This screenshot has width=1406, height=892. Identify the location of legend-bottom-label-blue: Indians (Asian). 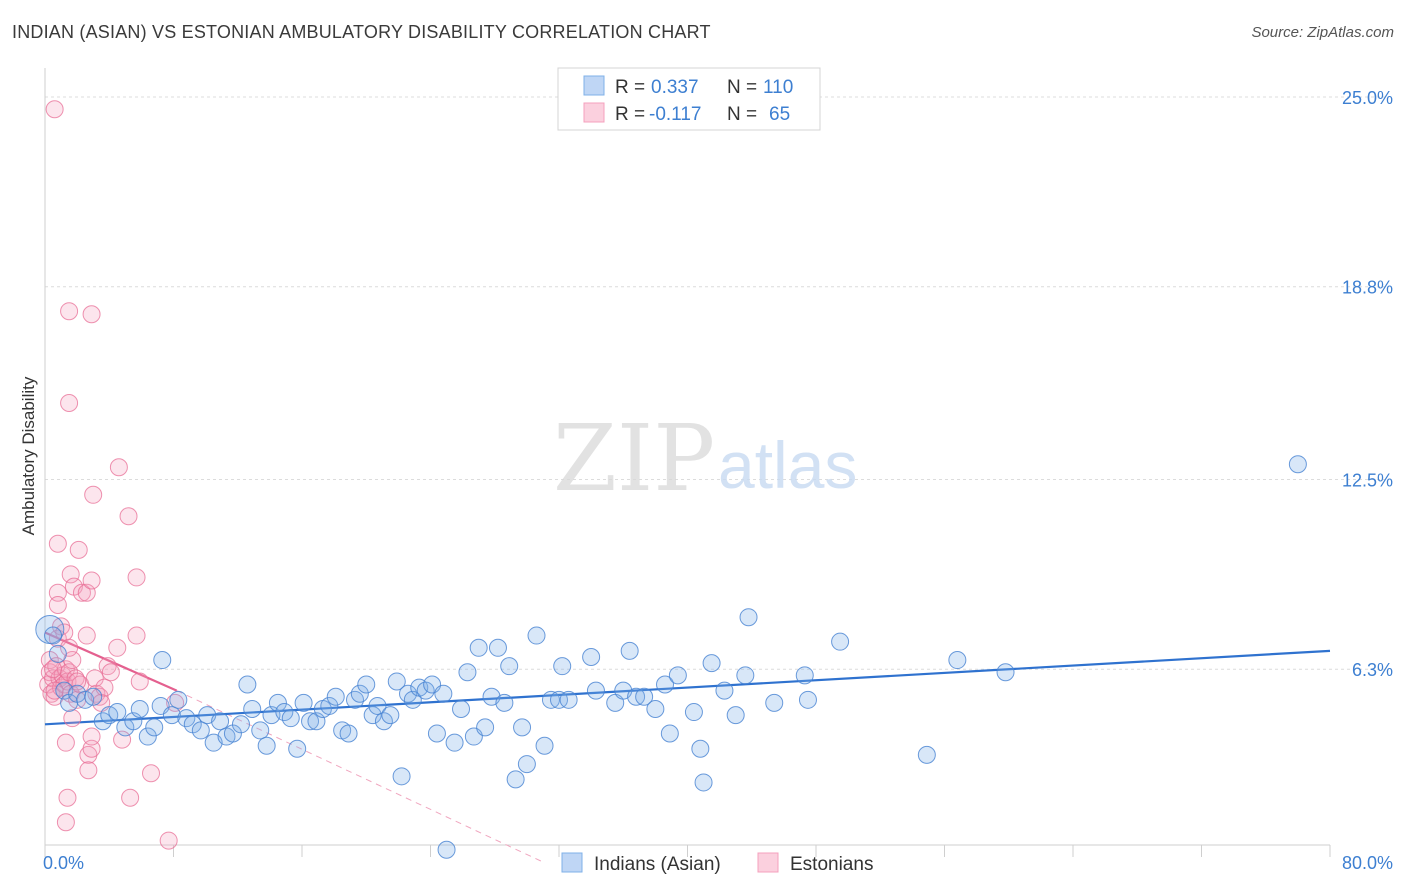
(657, 864).